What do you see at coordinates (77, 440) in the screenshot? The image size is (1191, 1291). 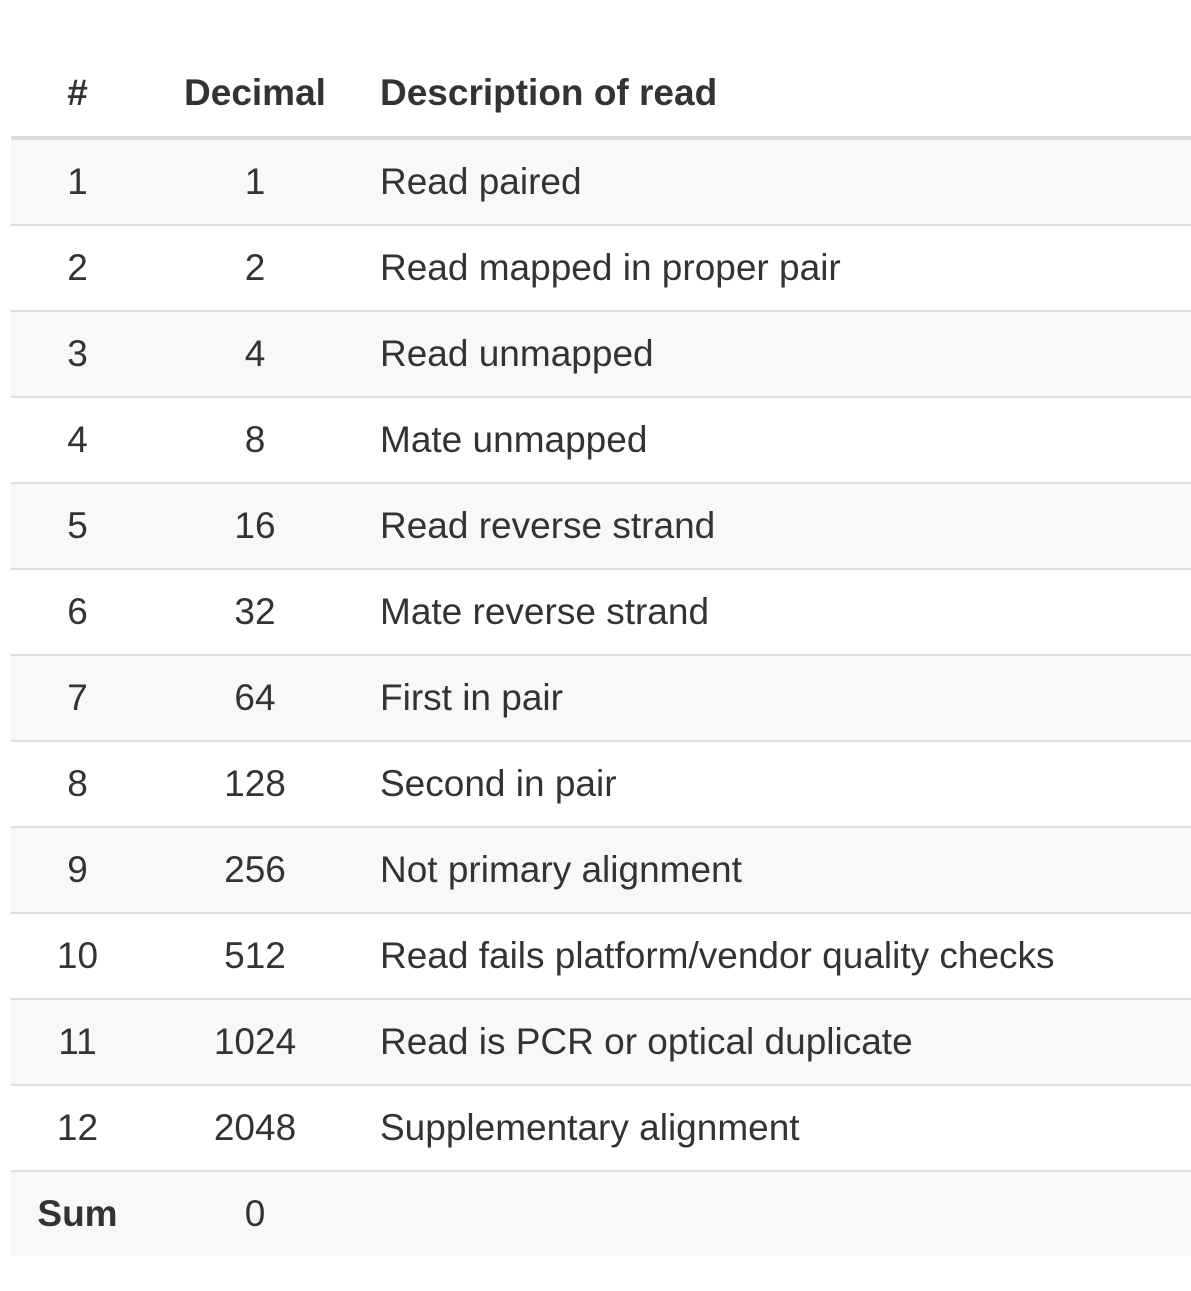 I see `row-number: 4` at bounding box center [77, 440].